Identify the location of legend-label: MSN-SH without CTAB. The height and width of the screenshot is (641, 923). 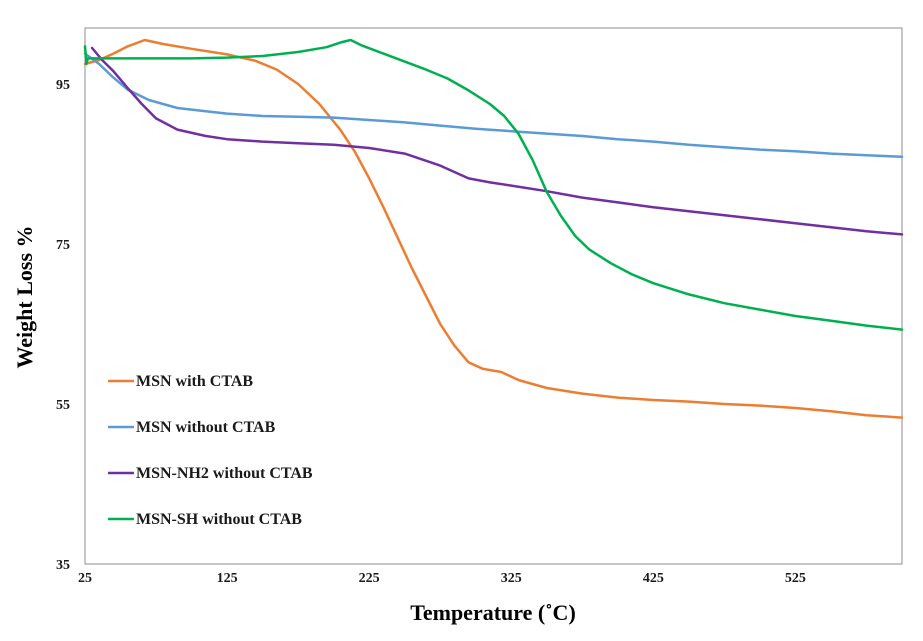
(219, 519).